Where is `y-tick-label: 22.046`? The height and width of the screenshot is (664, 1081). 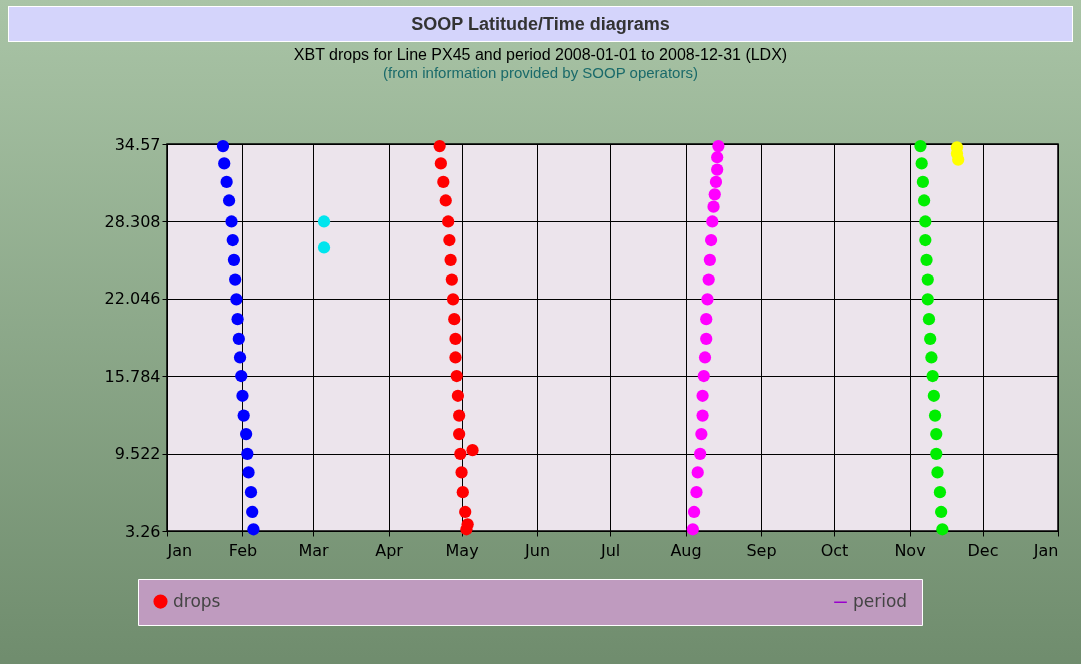
y-tick-label: 22.046 is located at coordinates (132, 299).